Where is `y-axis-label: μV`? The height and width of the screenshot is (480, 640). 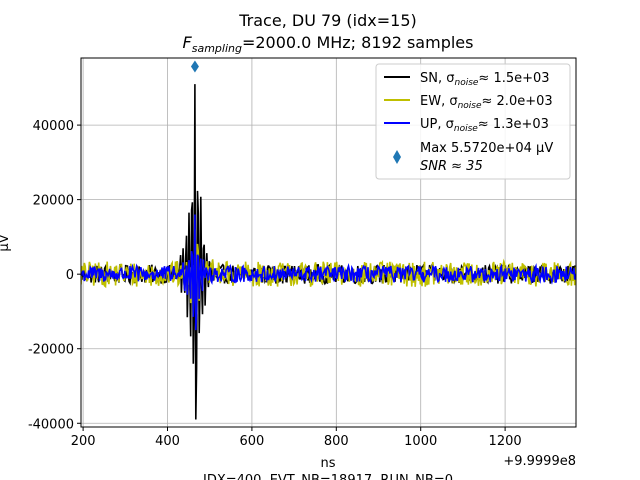 y-axis-label: μV is located at coordinates (6, 242).